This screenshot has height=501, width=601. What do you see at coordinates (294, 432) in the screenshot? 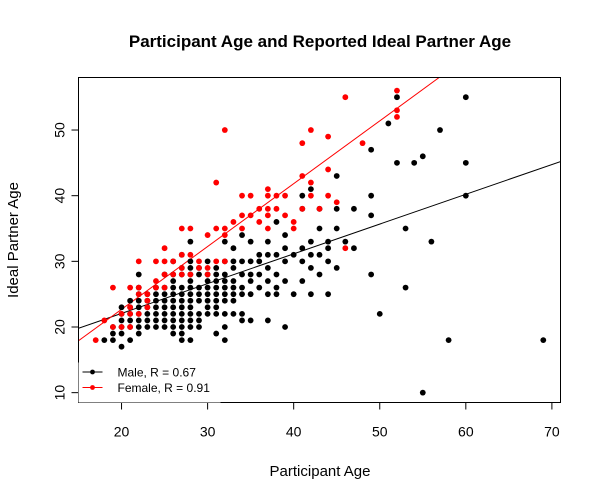
I see `x-tick-label: 40` at bounding box center [294, 432].